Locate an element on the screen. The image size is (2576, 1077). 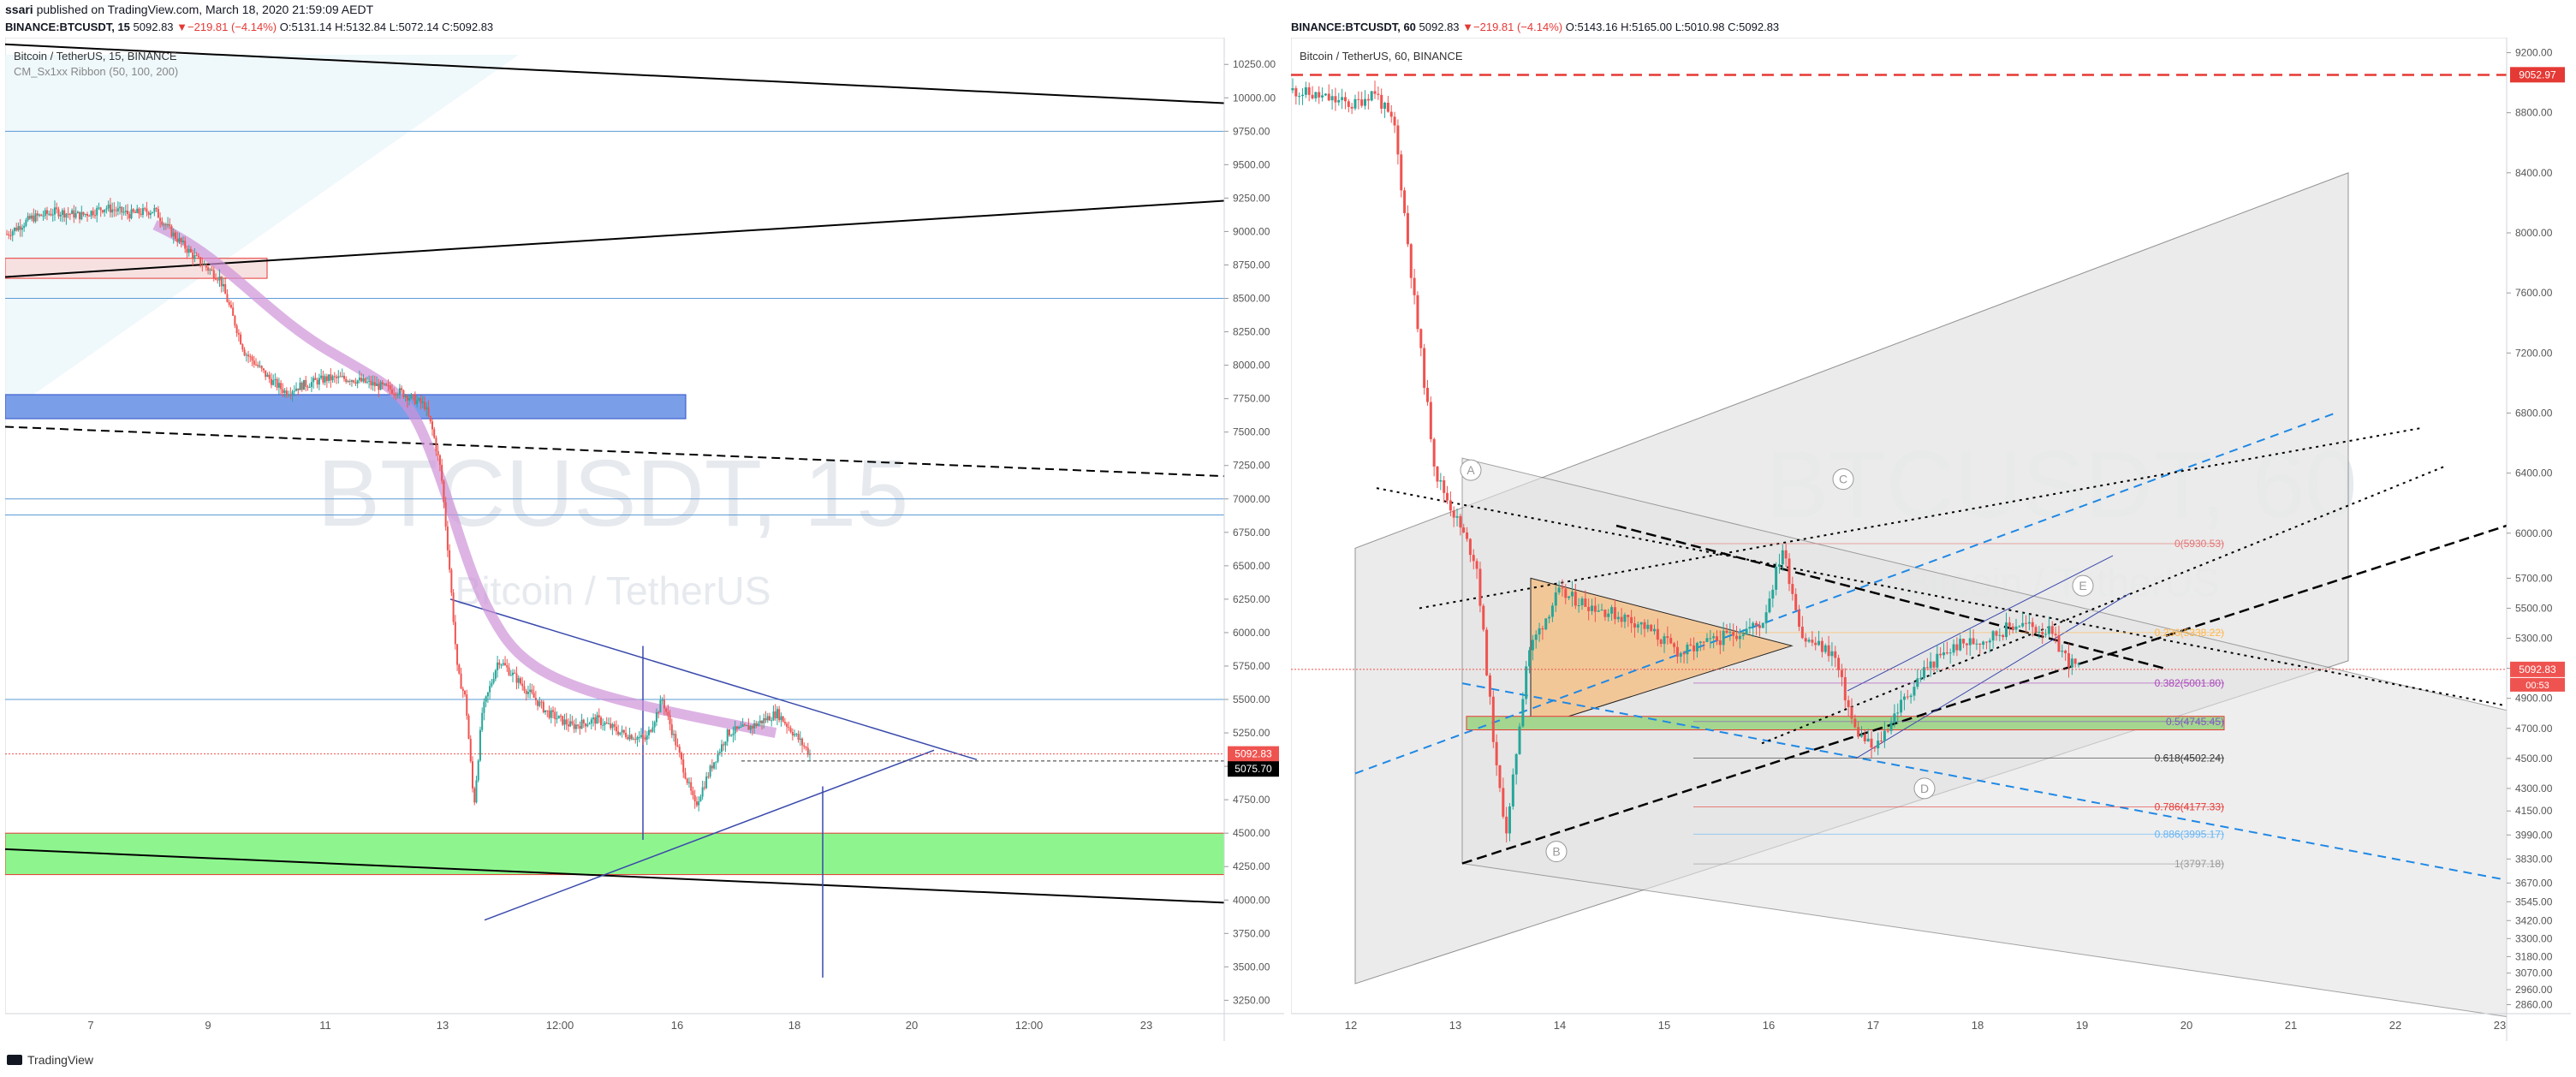
author-name: ssari is located at coordinates (19, 9).